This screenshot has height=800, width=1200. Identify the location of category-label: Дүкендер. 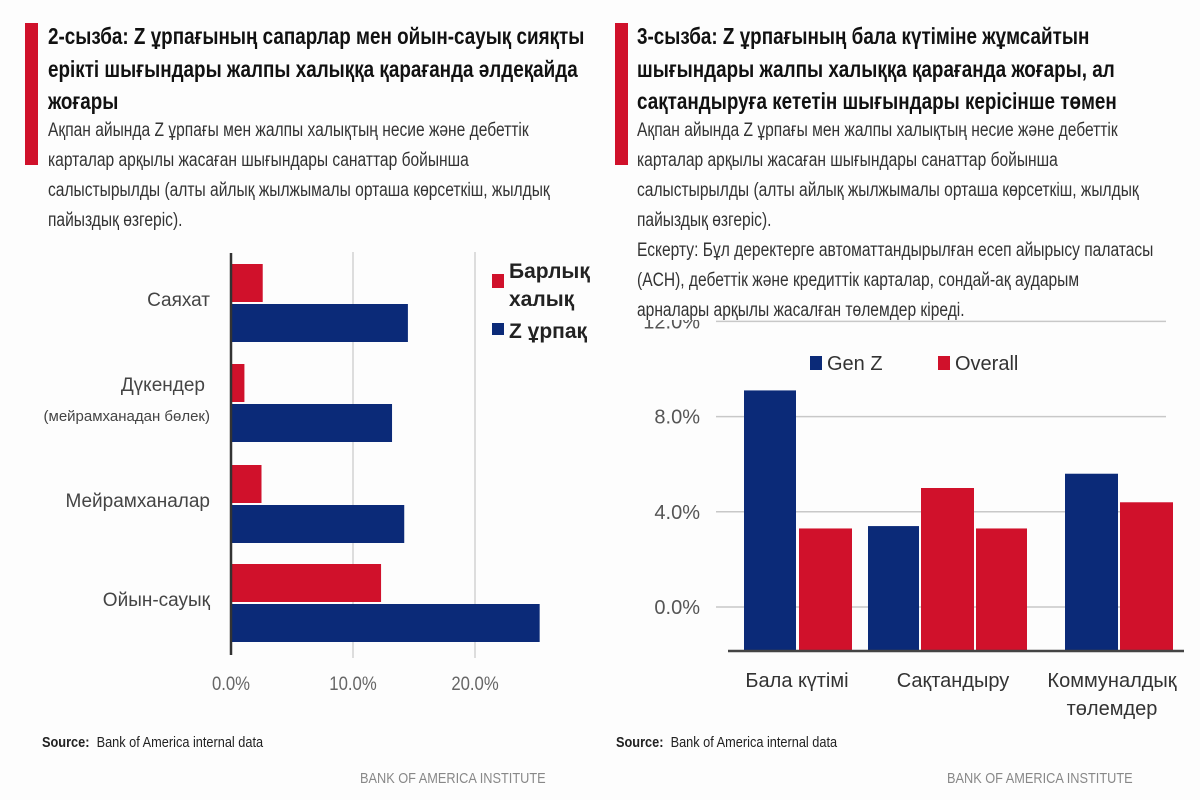
(163, 385).